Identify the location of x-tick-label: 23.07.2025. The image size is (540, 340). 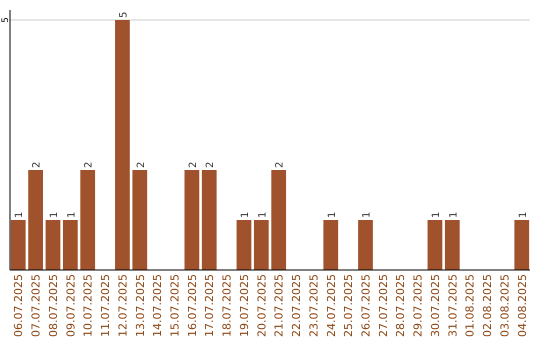
(313, 305).